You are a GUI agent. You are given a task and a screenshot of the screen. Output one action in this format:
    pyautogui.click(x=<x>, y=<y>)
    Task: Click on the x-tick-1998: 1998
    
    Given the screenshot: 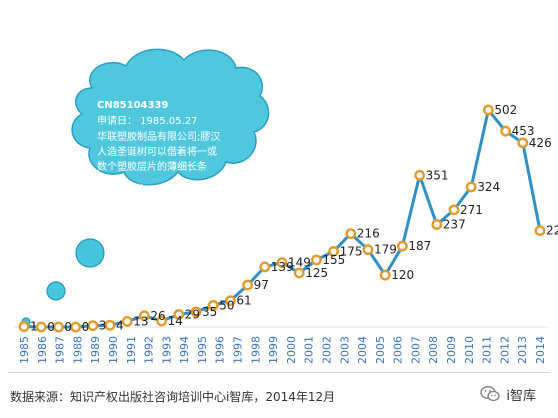 What is the action you would take?
    pyautogui.click(x=255, y=350)
    